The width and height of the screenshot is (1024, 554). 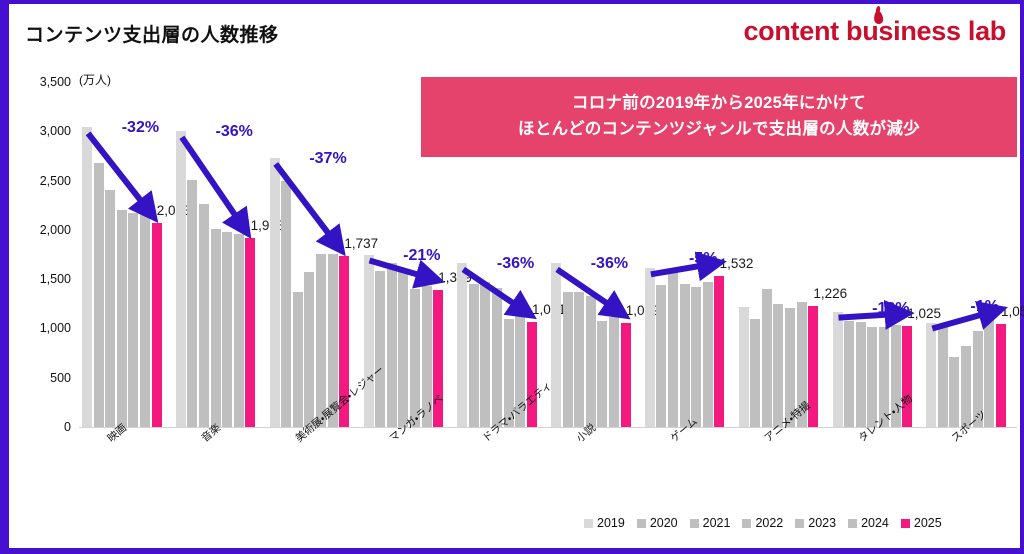 What do you see at coordinates (133, 320) in the screenshot?
I see `bar-映画-2023` at bounding box center [133, 320].